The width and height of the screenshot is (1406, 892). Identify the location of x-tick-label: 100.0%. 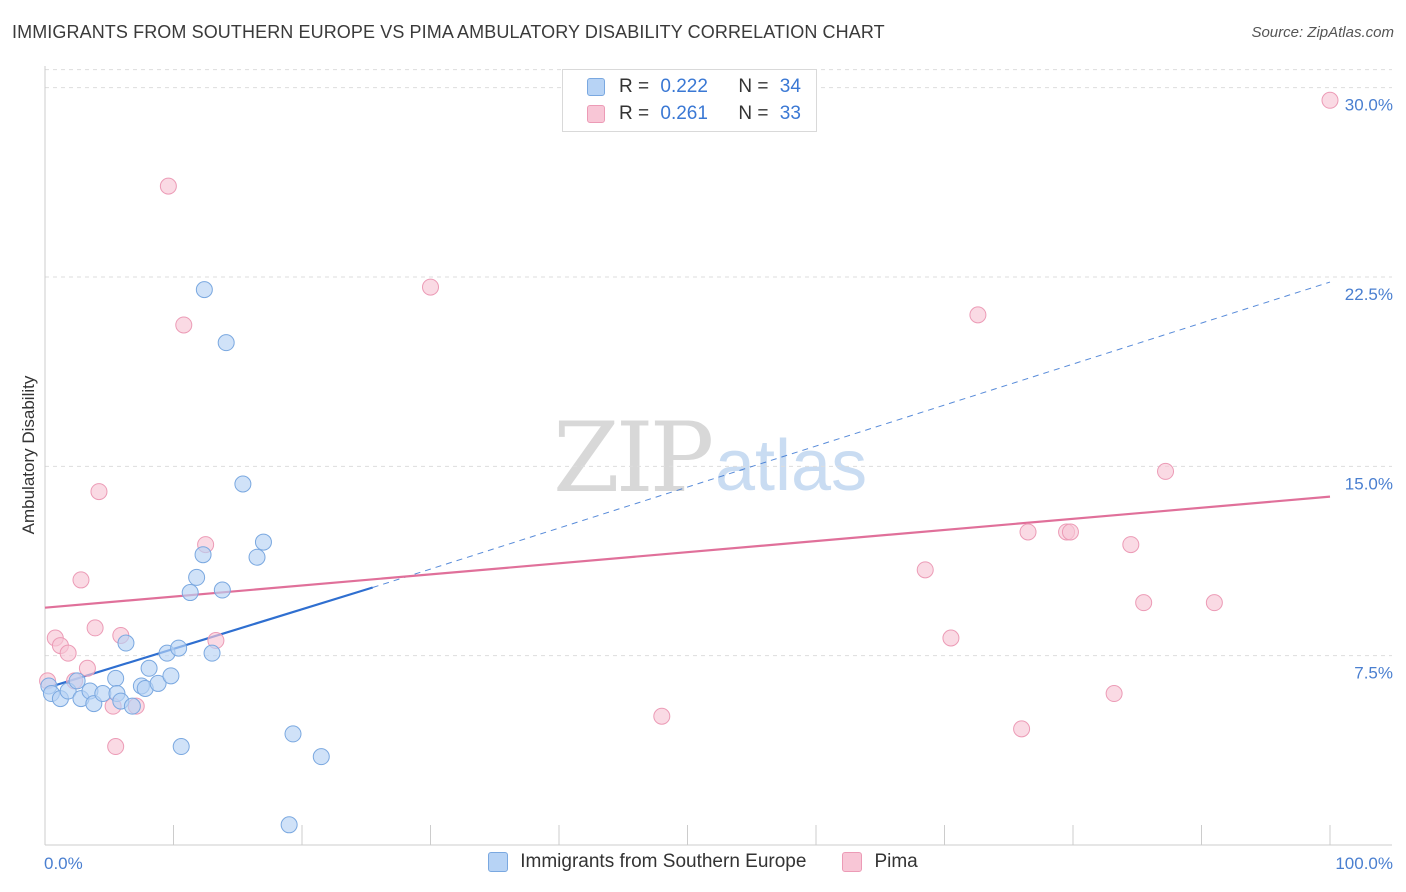
(1364, 863).